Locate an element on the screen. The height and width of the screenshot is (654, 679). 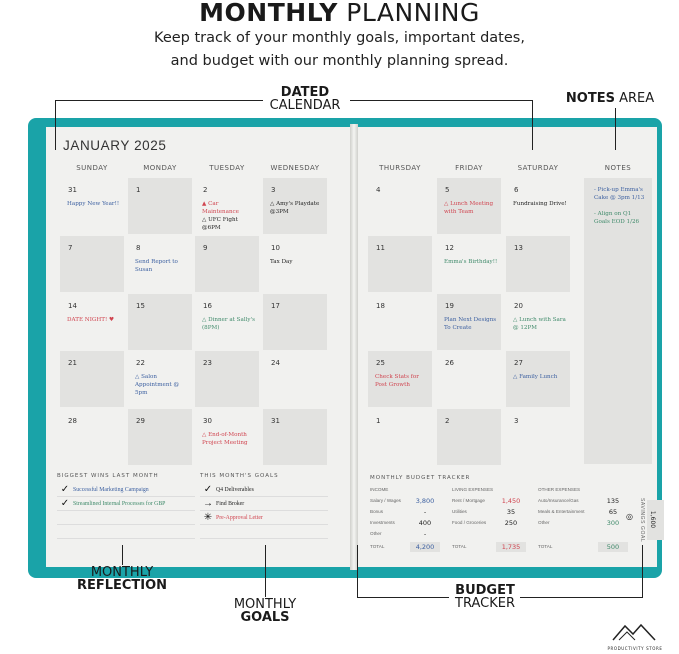
calendar-day-cell: 14 DATE NIGHT! ♥ is located at coordinates (92, 322).